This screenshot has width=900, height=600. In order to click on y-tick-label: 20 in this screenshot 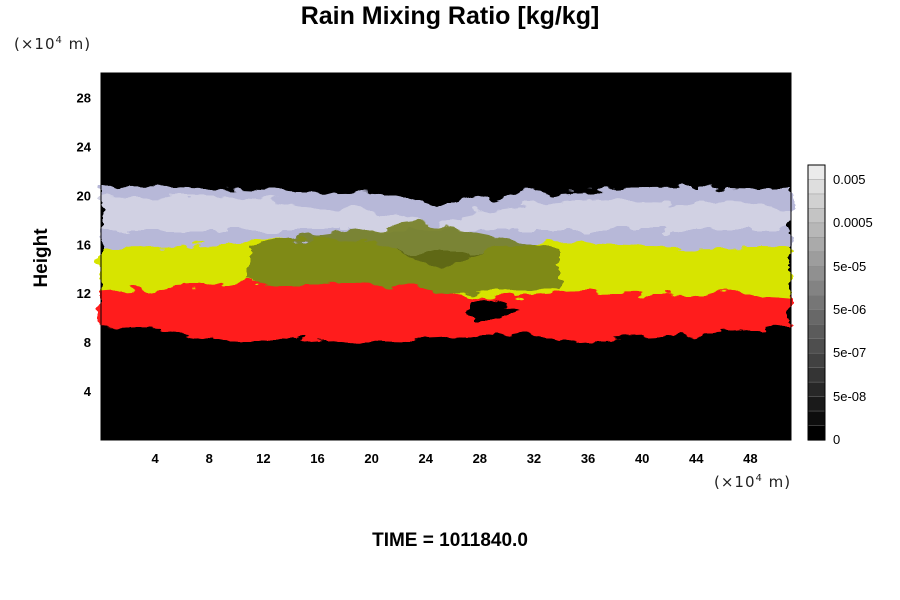, I will do `click(84, 195)`.